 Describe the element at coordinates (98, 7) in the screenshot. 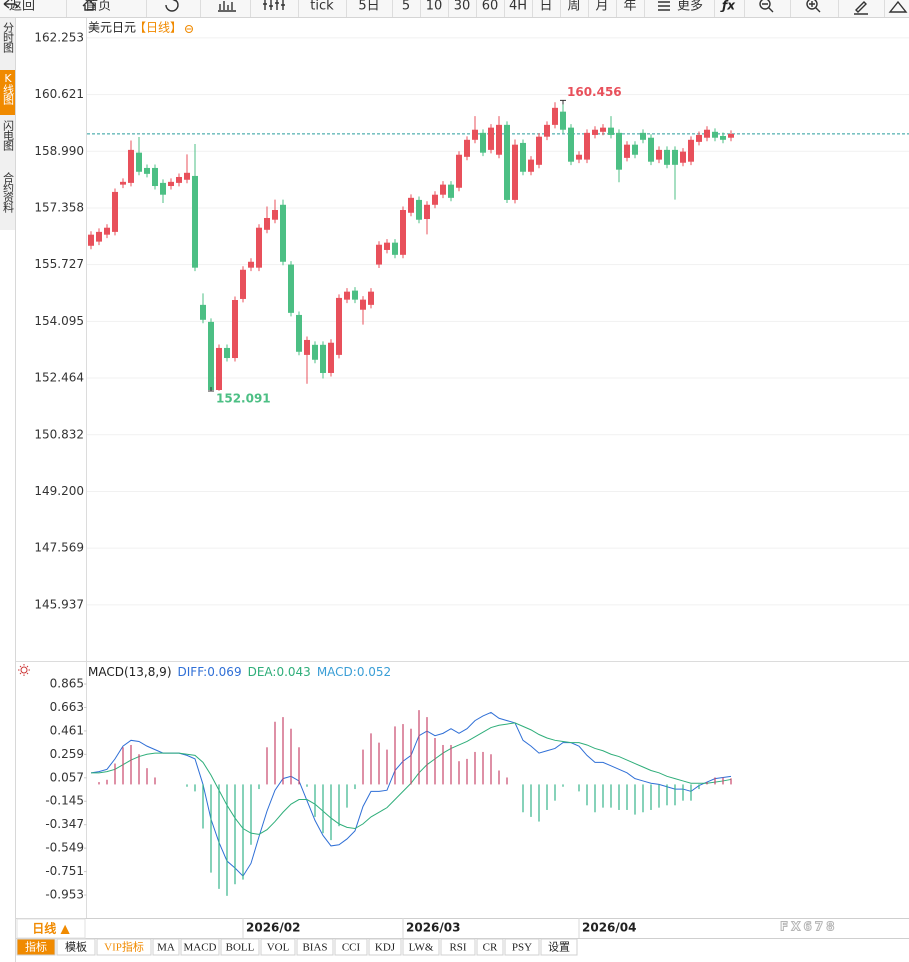

I see `toolbar-item: 首页` at that location.